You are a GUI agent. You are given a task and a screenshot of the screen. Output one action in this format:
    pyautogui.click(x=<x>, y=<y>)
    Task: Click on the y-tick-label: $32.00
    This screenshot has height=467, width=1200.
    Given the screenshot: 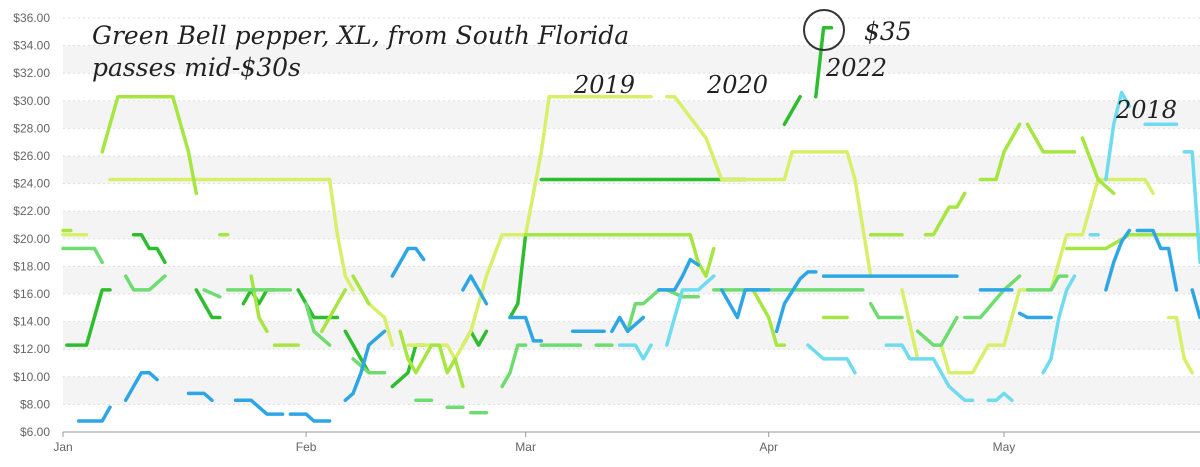 What is the action you would take?
    pyautogui.click(x=31, y=73)
    